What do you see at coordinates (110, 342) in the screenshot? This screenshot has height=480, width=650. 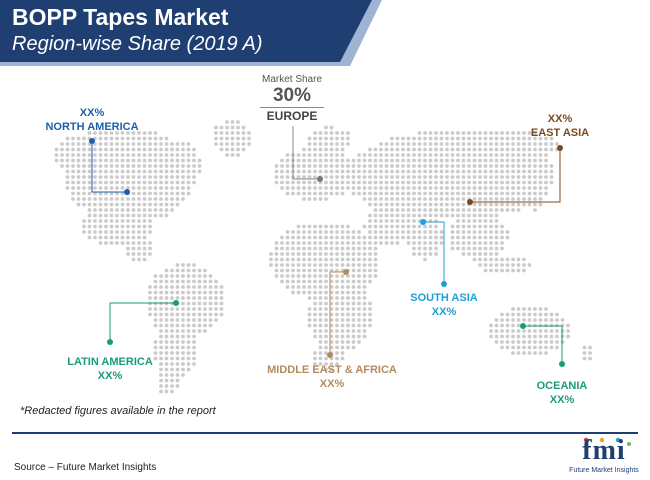 I see `latin-america-marker` at bounding box center [110, 342].